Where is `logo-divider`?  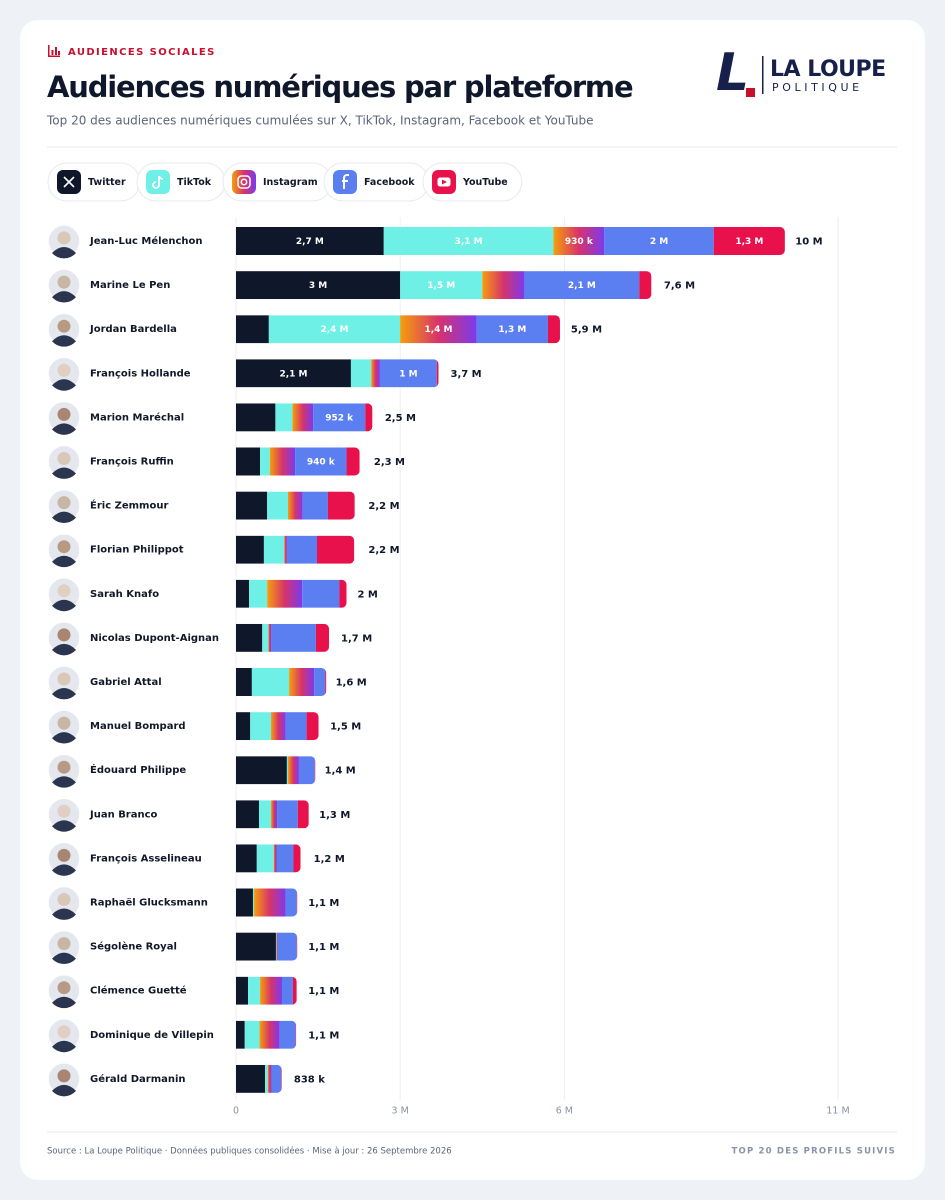
logo-divider is located at coordinates (763, 75).